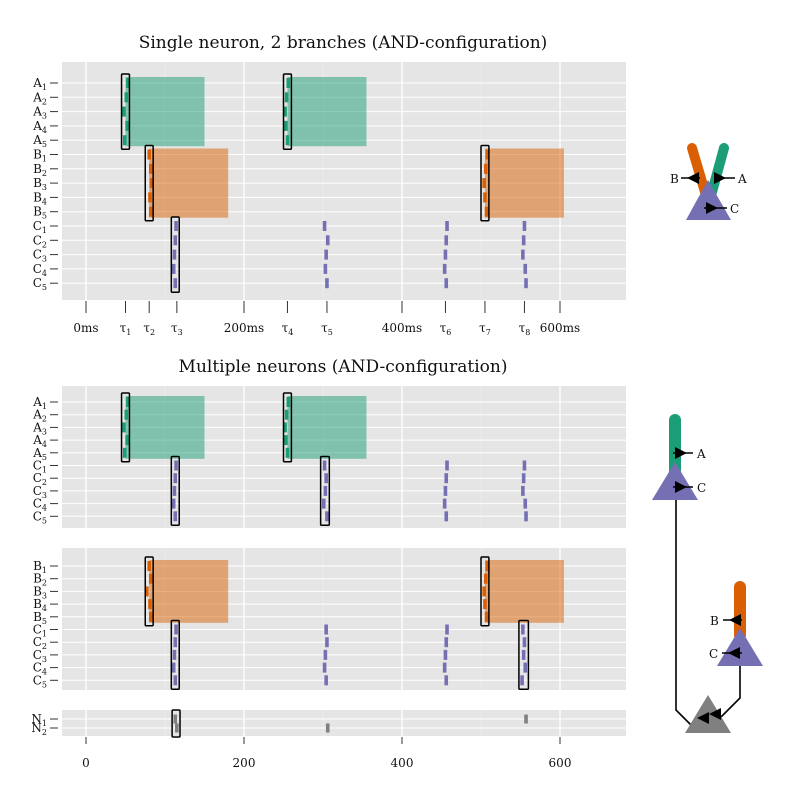 The height and width of the screenshot is (800, 800). Describe the element at coordinates (707, 573) in the screenshot. I see `multi-neuron-diagram: A C B C` at that location.